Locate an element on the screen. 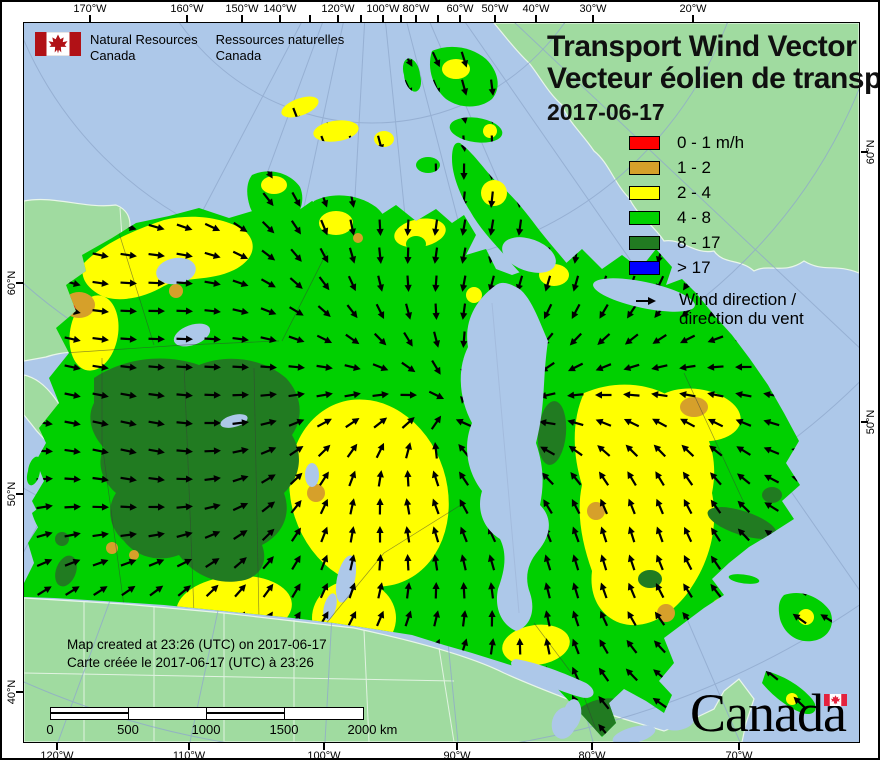  longitude-label: 20°W is located at coordinates (693, 9).